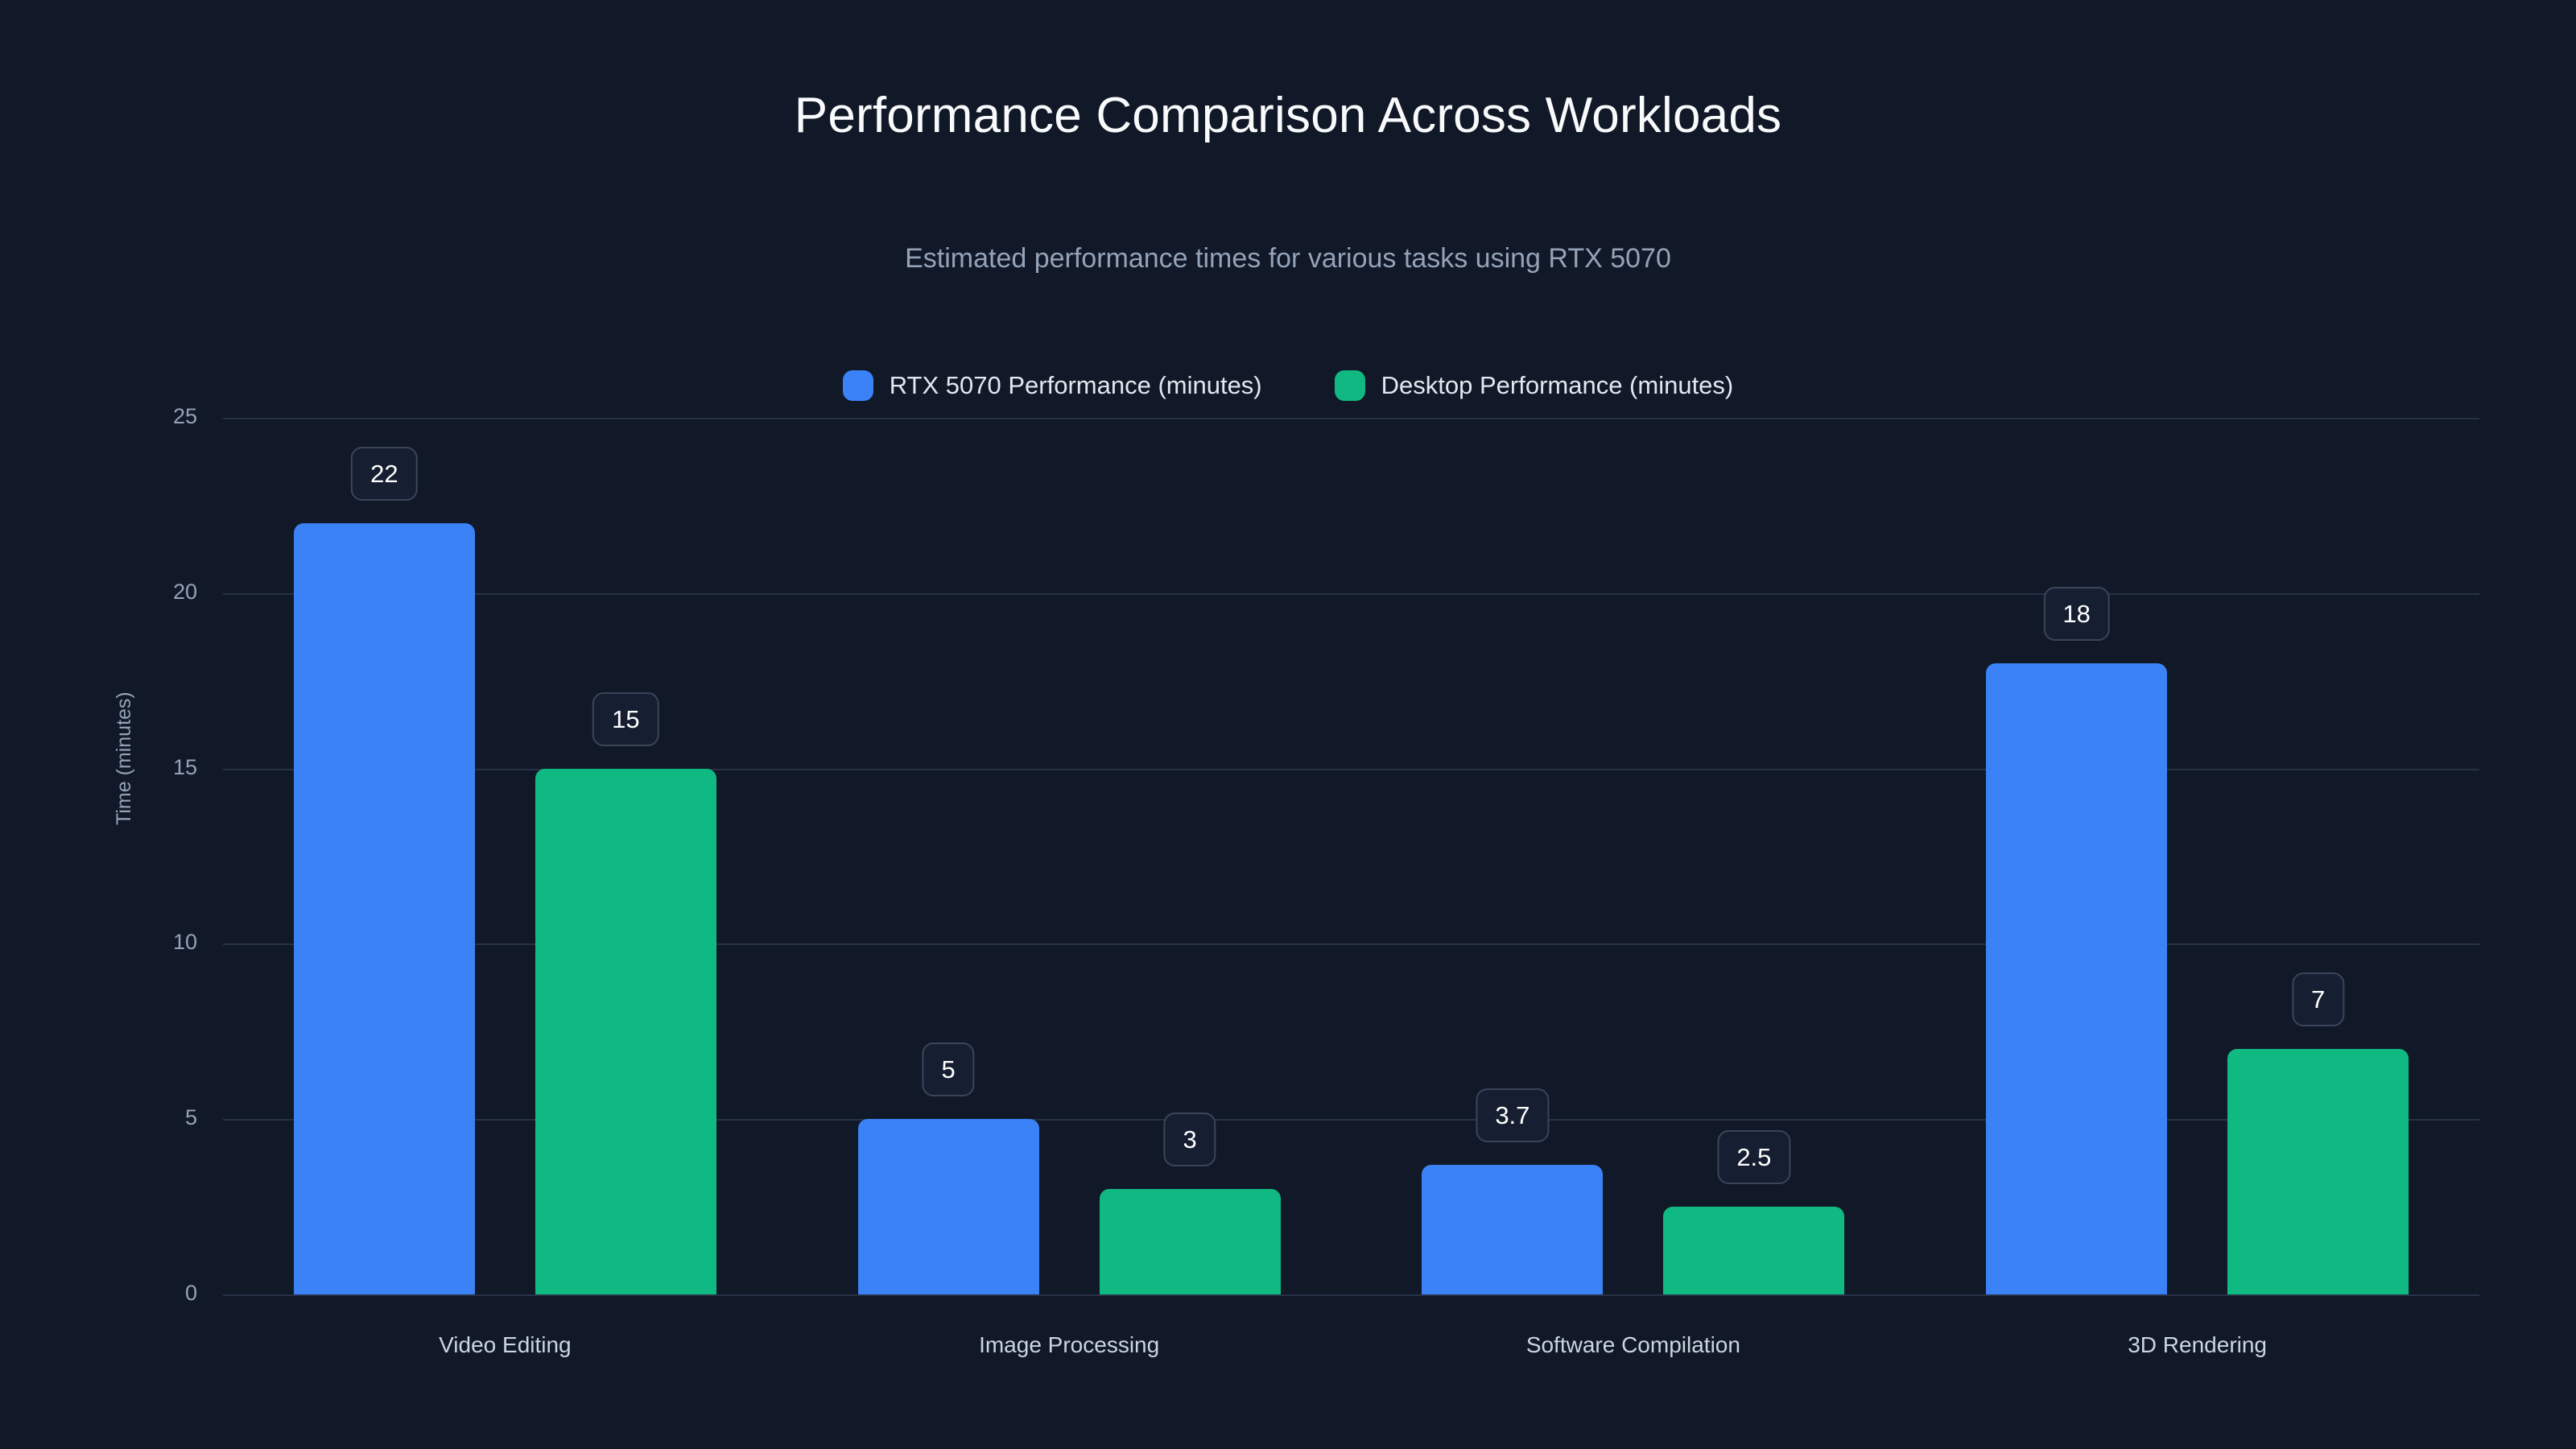  Describe the element at coordinates (1075, 385) in the screenshot. I see `legend-label: RTX 5070 Performance (minutes)` at that location.